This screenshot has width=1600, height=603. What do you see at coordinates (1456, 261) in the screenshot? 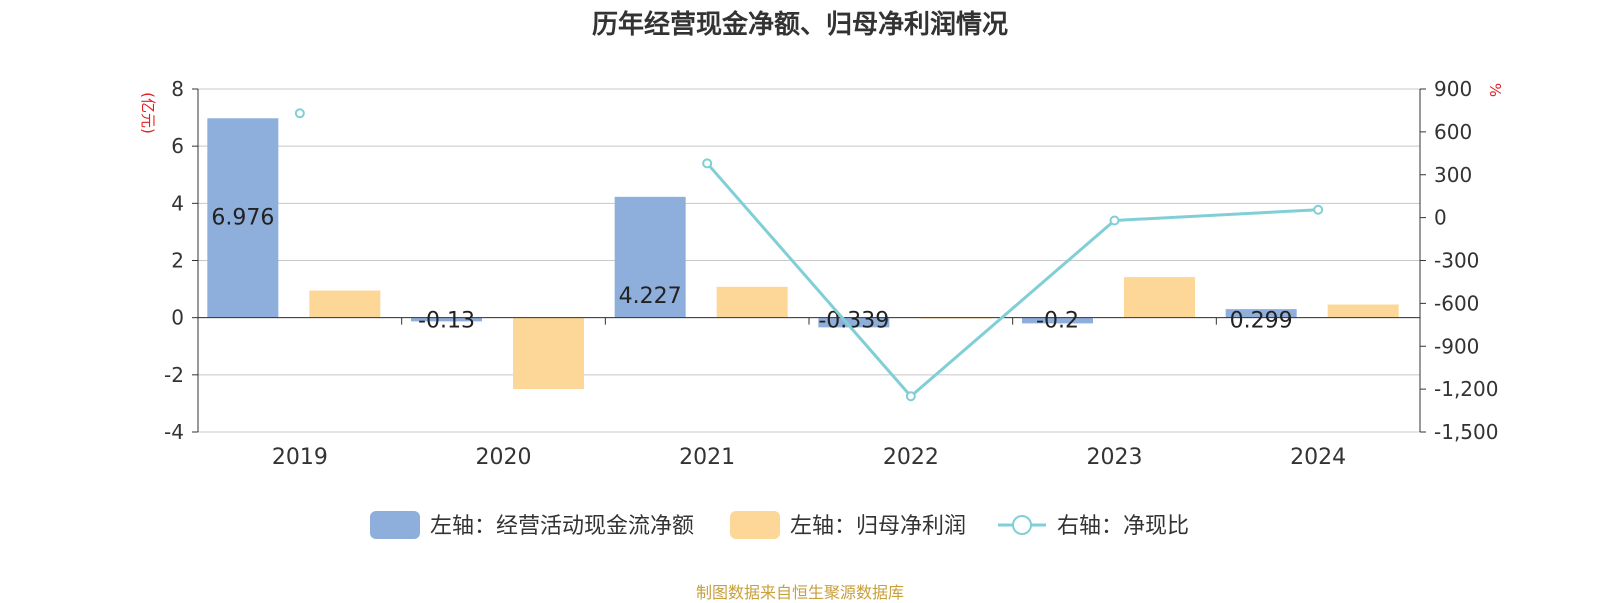
I see `right-axis-tick-label: -300` at bounding box center [1456, 261].